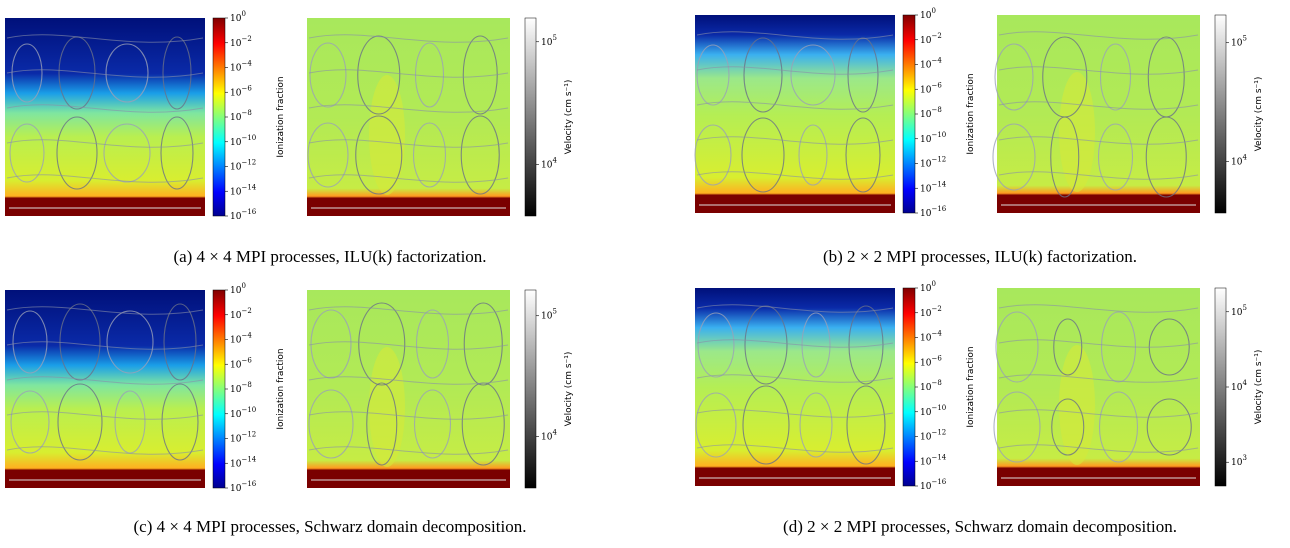  I want to click on colorbar-tick-label: 10⁵, so click(1239, 311).